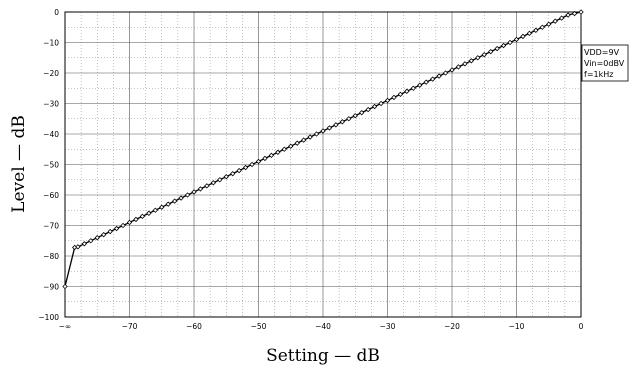 The height and width of the screenshot is (373, 637). What do you see at coordinates (51, 256) in the screenshot?
I see `y-tick-label: −80` at bounding box center [51, 256].